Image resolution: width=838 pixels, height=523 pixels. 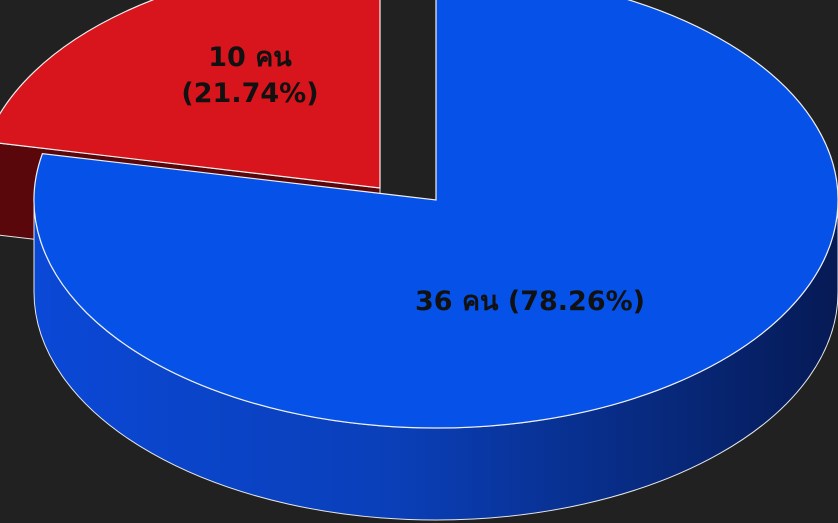 What do you see at coordinates (249, 93) in the screenshot?
I see `slice-label-line: (21.74%)` at bounding box center [249, 93].